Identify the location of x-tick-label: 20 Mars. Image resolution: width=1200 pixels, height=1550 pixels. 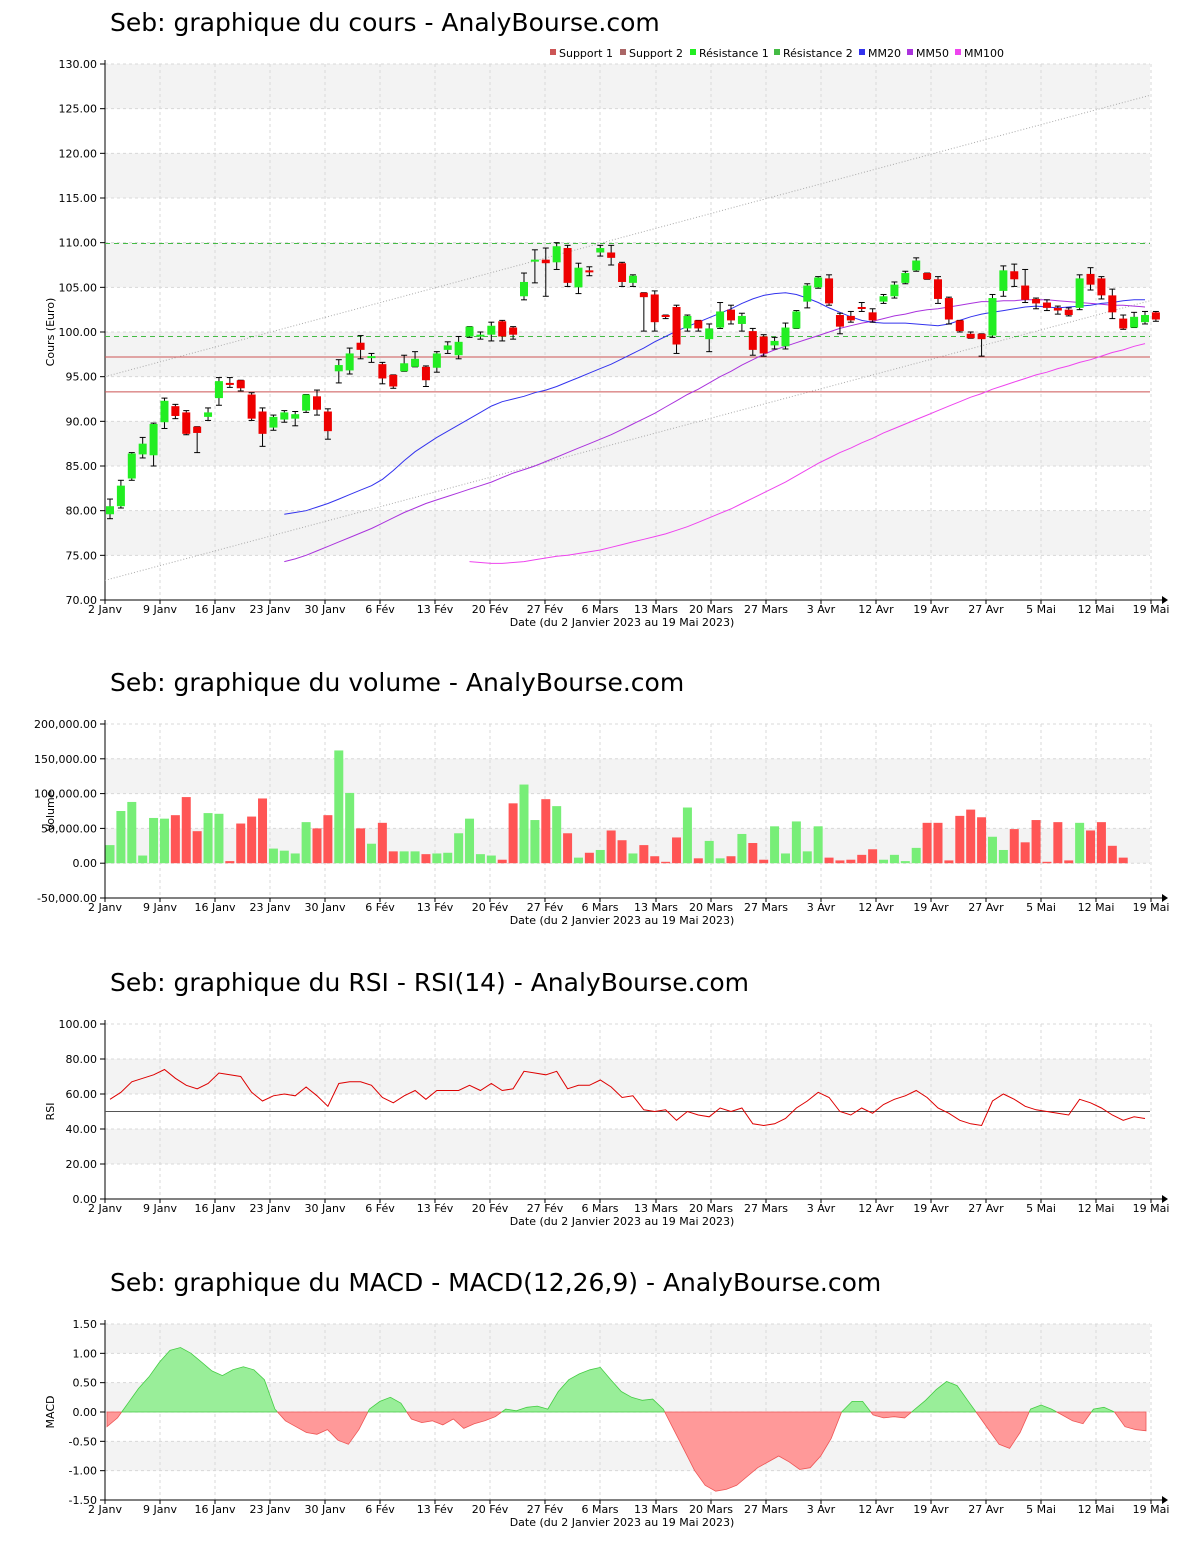
(711, 1509).